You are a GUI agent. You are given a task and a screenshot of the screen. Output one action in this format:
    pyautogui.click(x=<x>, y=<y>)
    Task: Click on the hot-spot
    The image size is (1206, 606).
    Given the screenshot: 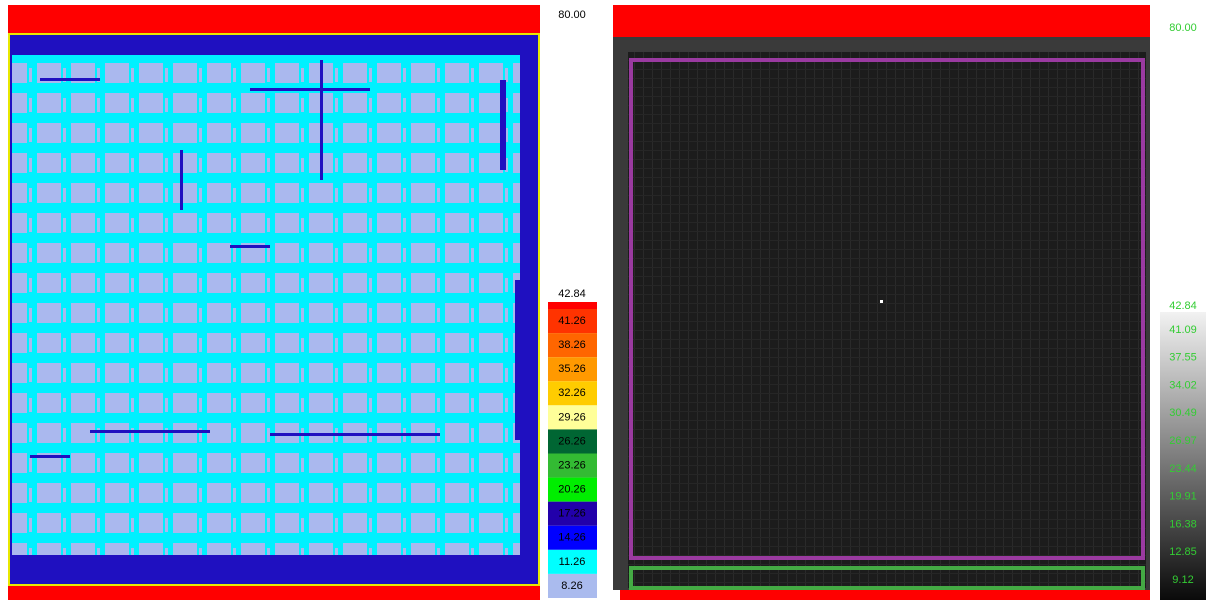 What is the action you would take?
    pyautogui.click(x=881, y=301)
    